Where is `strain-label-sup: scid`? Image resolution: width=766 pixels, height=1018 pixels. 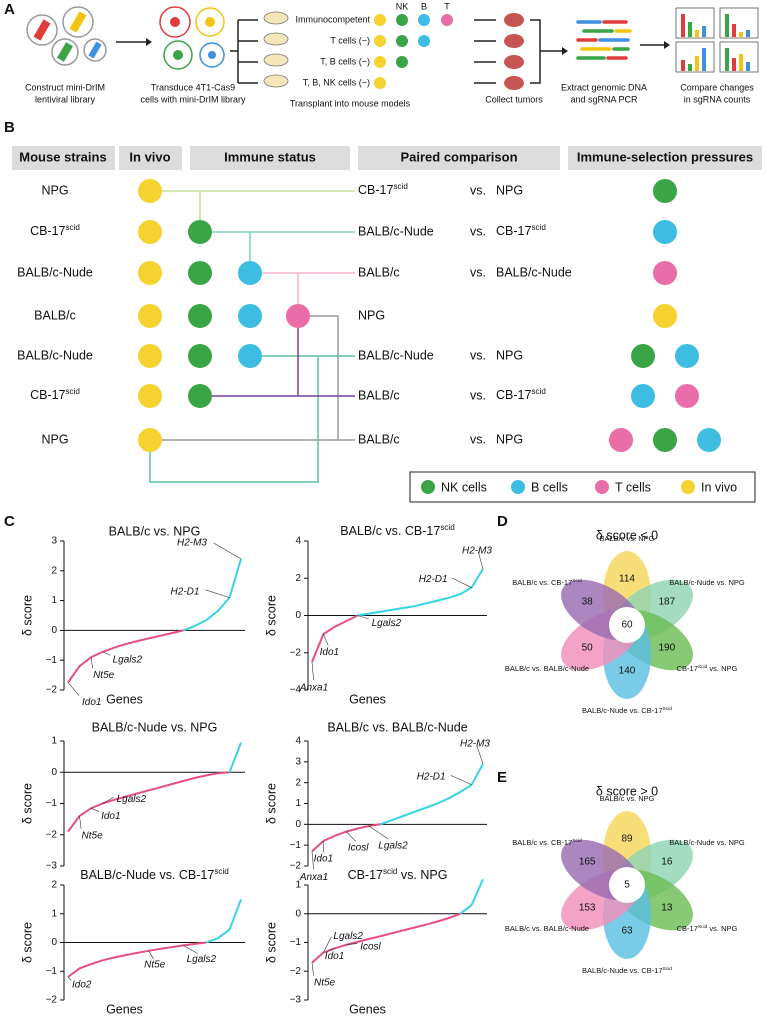
strain-label-sup: scid is located at coordinates (73, 391).